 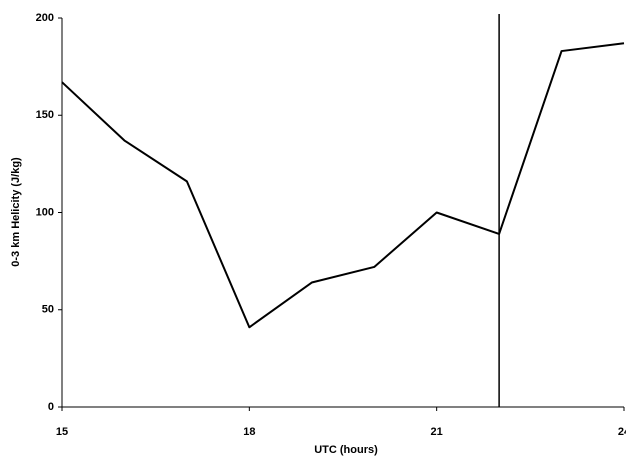 What do you see at coordinates (16, 212) in the screenshot?
I see `y-axis-label: 0-3 km Helicity (J/kg)` at bounding box center [16, 212].